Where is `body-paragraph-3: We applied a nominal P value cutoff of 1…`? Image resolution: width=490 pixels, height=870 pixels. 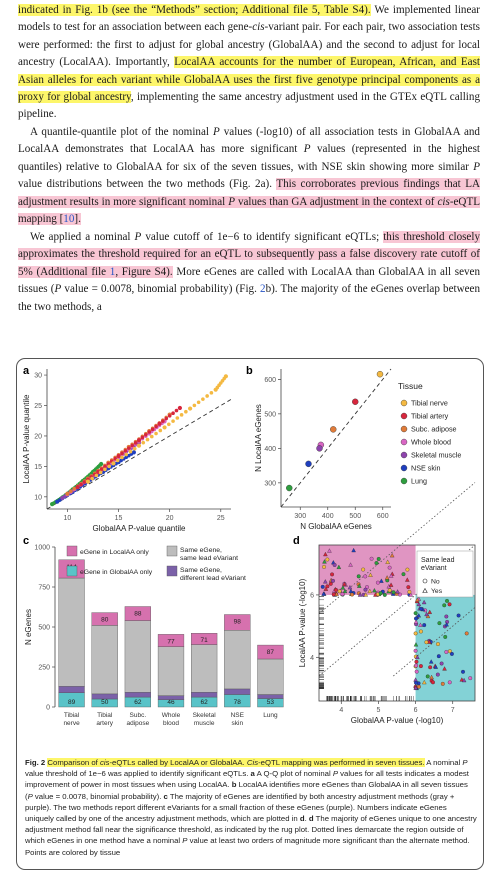
body-paragraph-3: We applied a nominal P value cutoff of 1… is located at coordinates (249, 272).